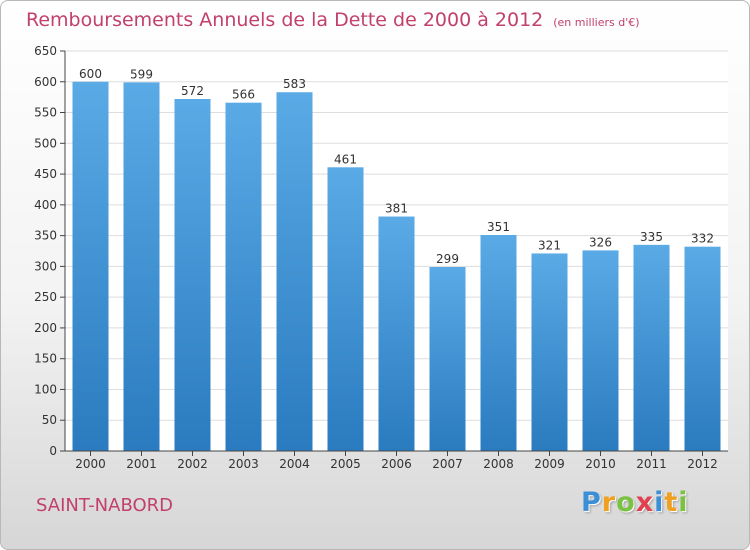 The height and width of the screenshot is (550, 750). What do you see at coordinates (45, 205) in the screenshot?
I see `y-tick-label: 400` at bounding box center [45, 205].